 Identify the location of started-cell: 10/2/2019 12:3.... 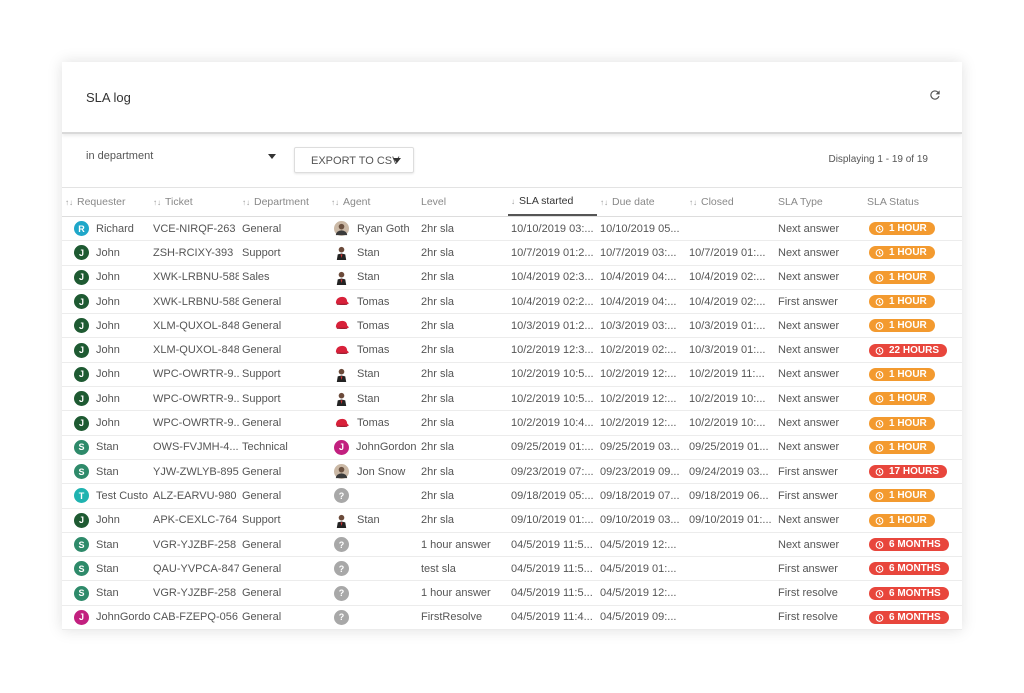
(552, 350).